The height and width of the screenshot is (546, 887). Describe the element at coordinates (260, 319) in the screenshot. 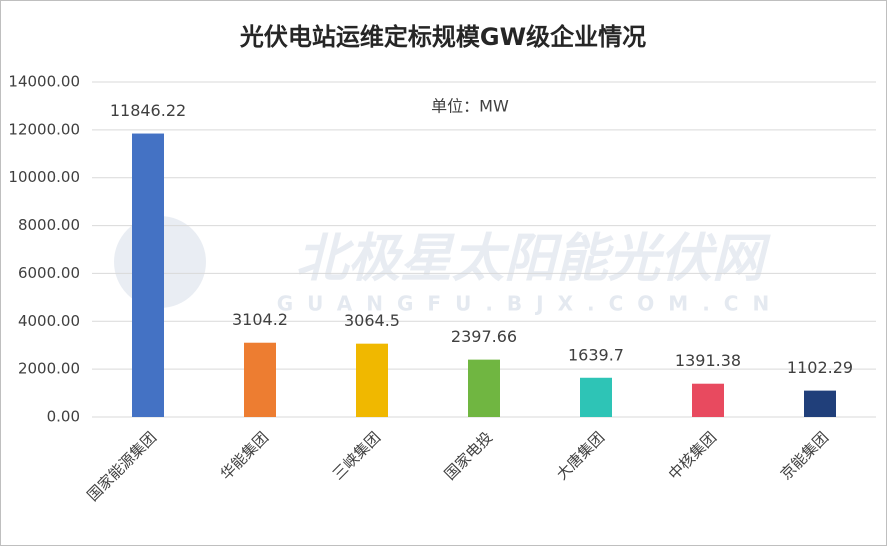

I see `data-label: 3104.2` at that location.